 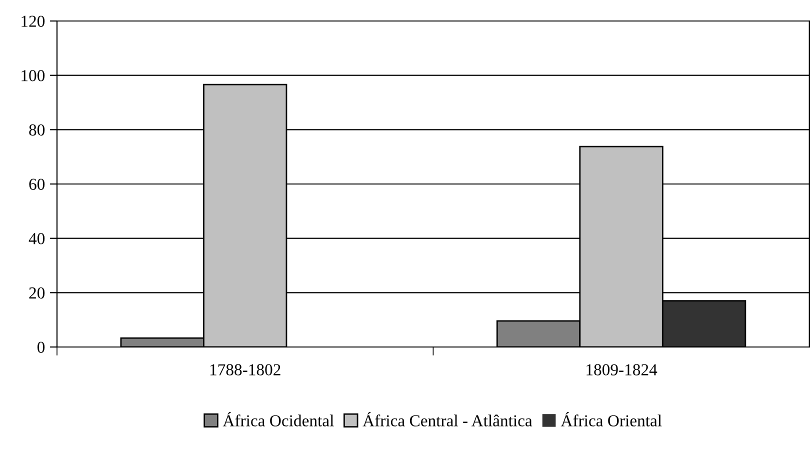 I want to click on y-tick-label: 80, so click(x=37, y=130).